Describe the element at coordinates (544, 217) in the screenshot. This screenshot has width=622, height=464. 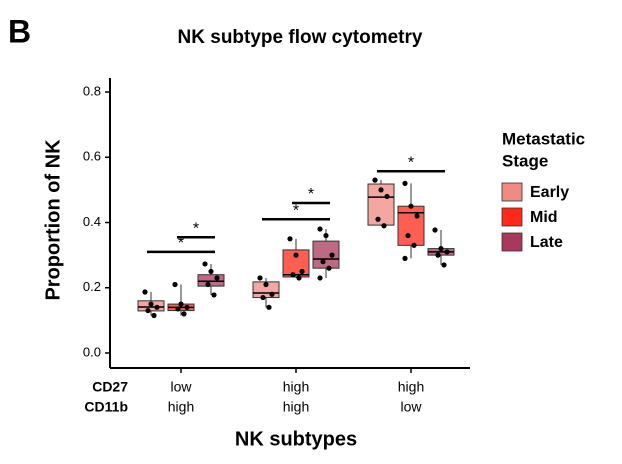
I see `legend-label: Mid` at that location.